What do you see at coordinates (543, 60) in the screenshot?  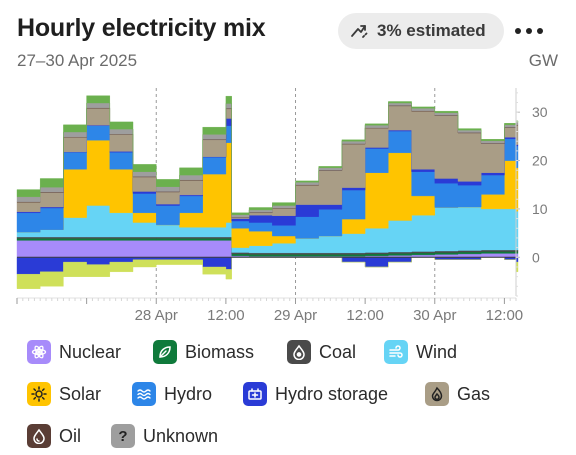 I see `unit-label: GW` at bounding box center [543, 60].